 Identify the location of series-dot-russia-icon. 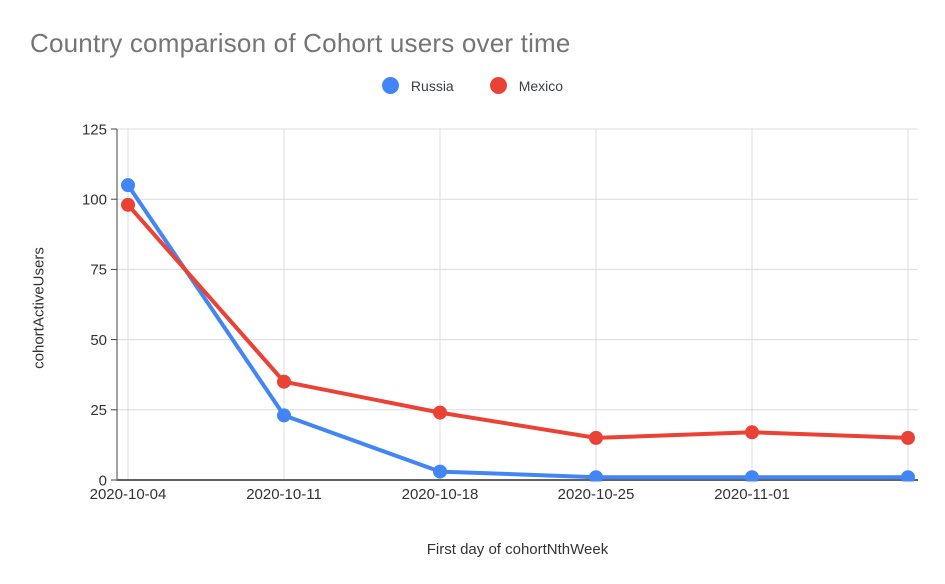
(390, 85).